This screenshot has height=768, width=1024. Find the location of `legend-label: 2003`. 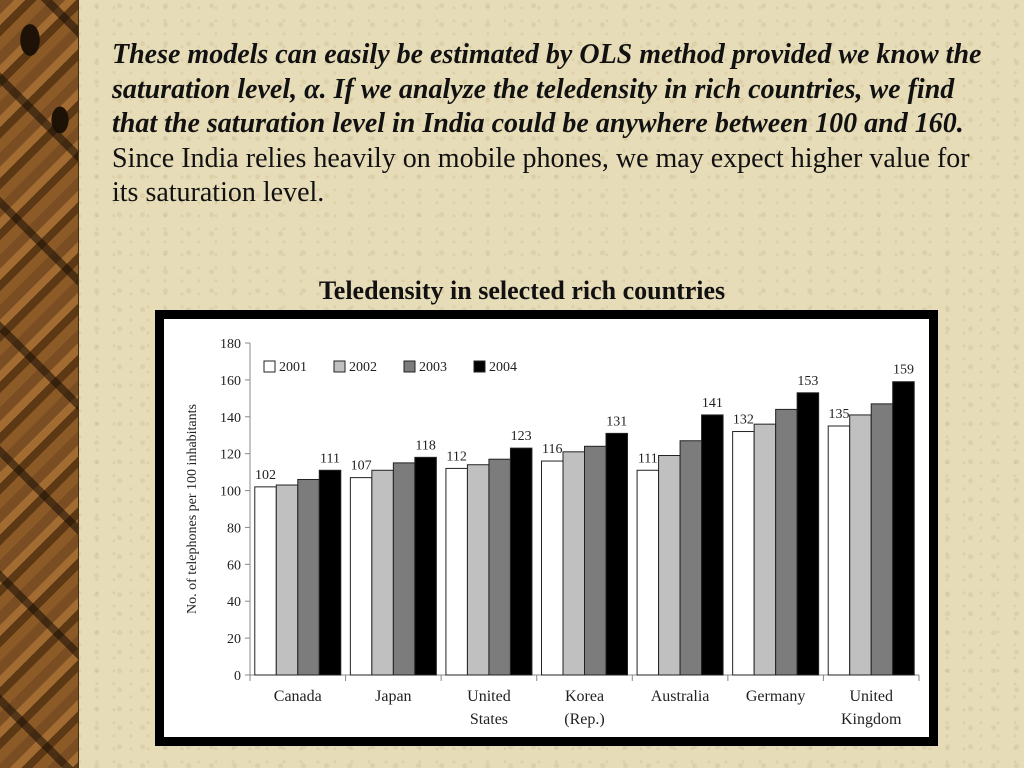

legend-label: 2003 is located at coordinates (433, 367).